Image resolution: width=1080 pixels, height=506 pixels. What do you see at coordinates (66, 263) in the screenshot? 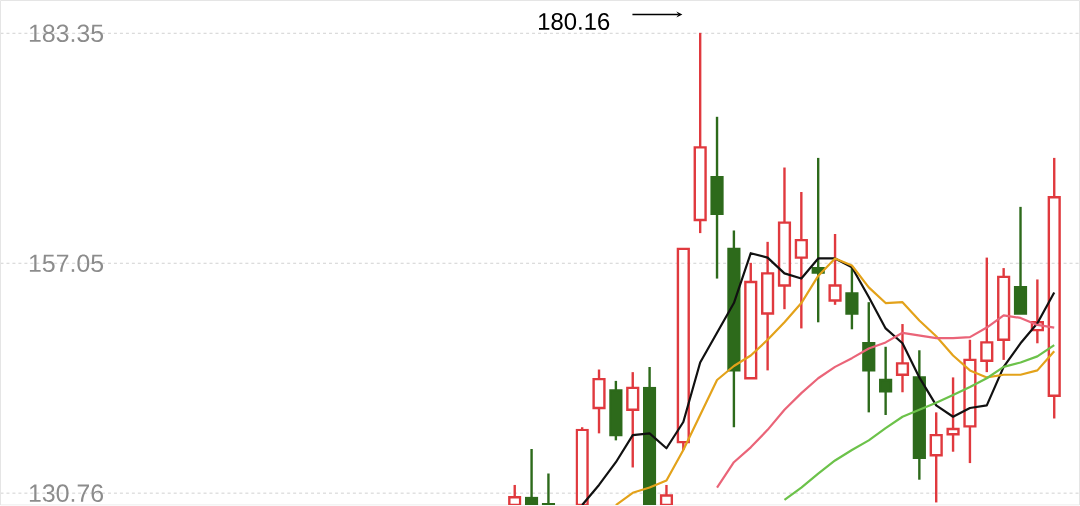
I see `y-tick-label: 157.05` at bounding box center [66, 263].